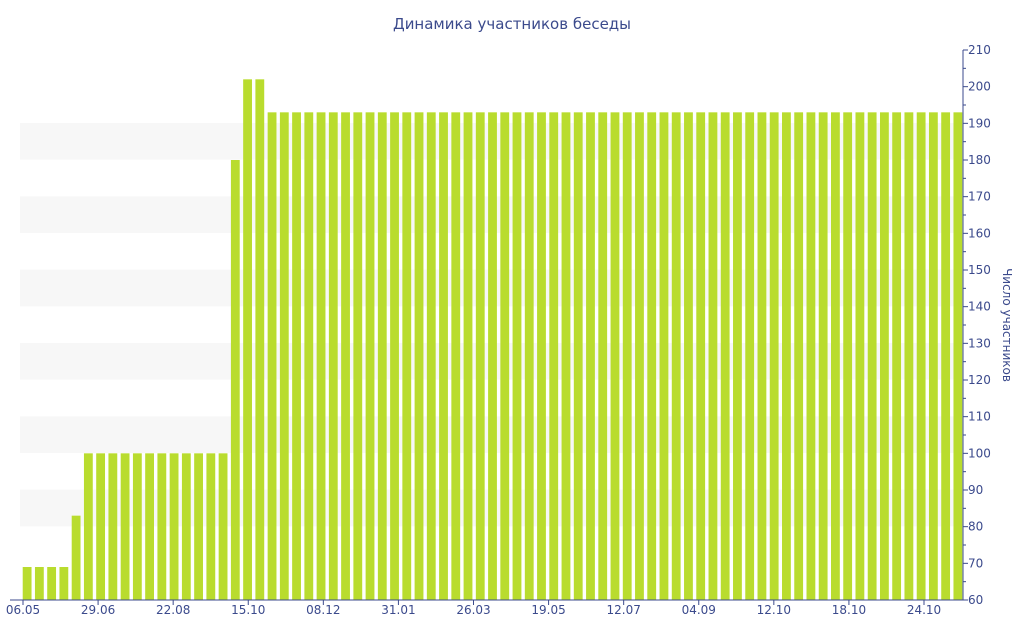 The width and height of the screenshot is (1024, 640). I want to click on x-tick-label: 22.08, so click(173, 610).